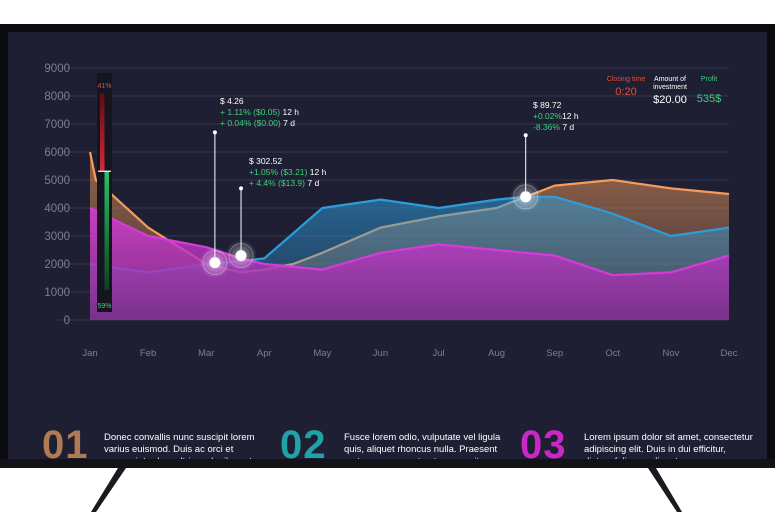 This screenshot has height=529, width=775. I want to click on y-tick-label: 7000, so click(57, 125).